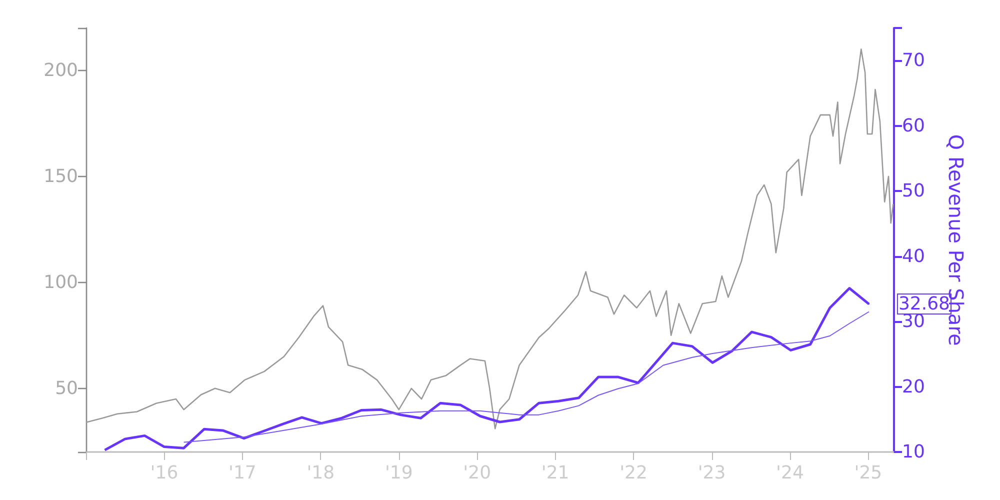 Image resolution: width=1000 pixels, height=500 pixels. I want to click on y-tick-label: 100, so click(61, 282).